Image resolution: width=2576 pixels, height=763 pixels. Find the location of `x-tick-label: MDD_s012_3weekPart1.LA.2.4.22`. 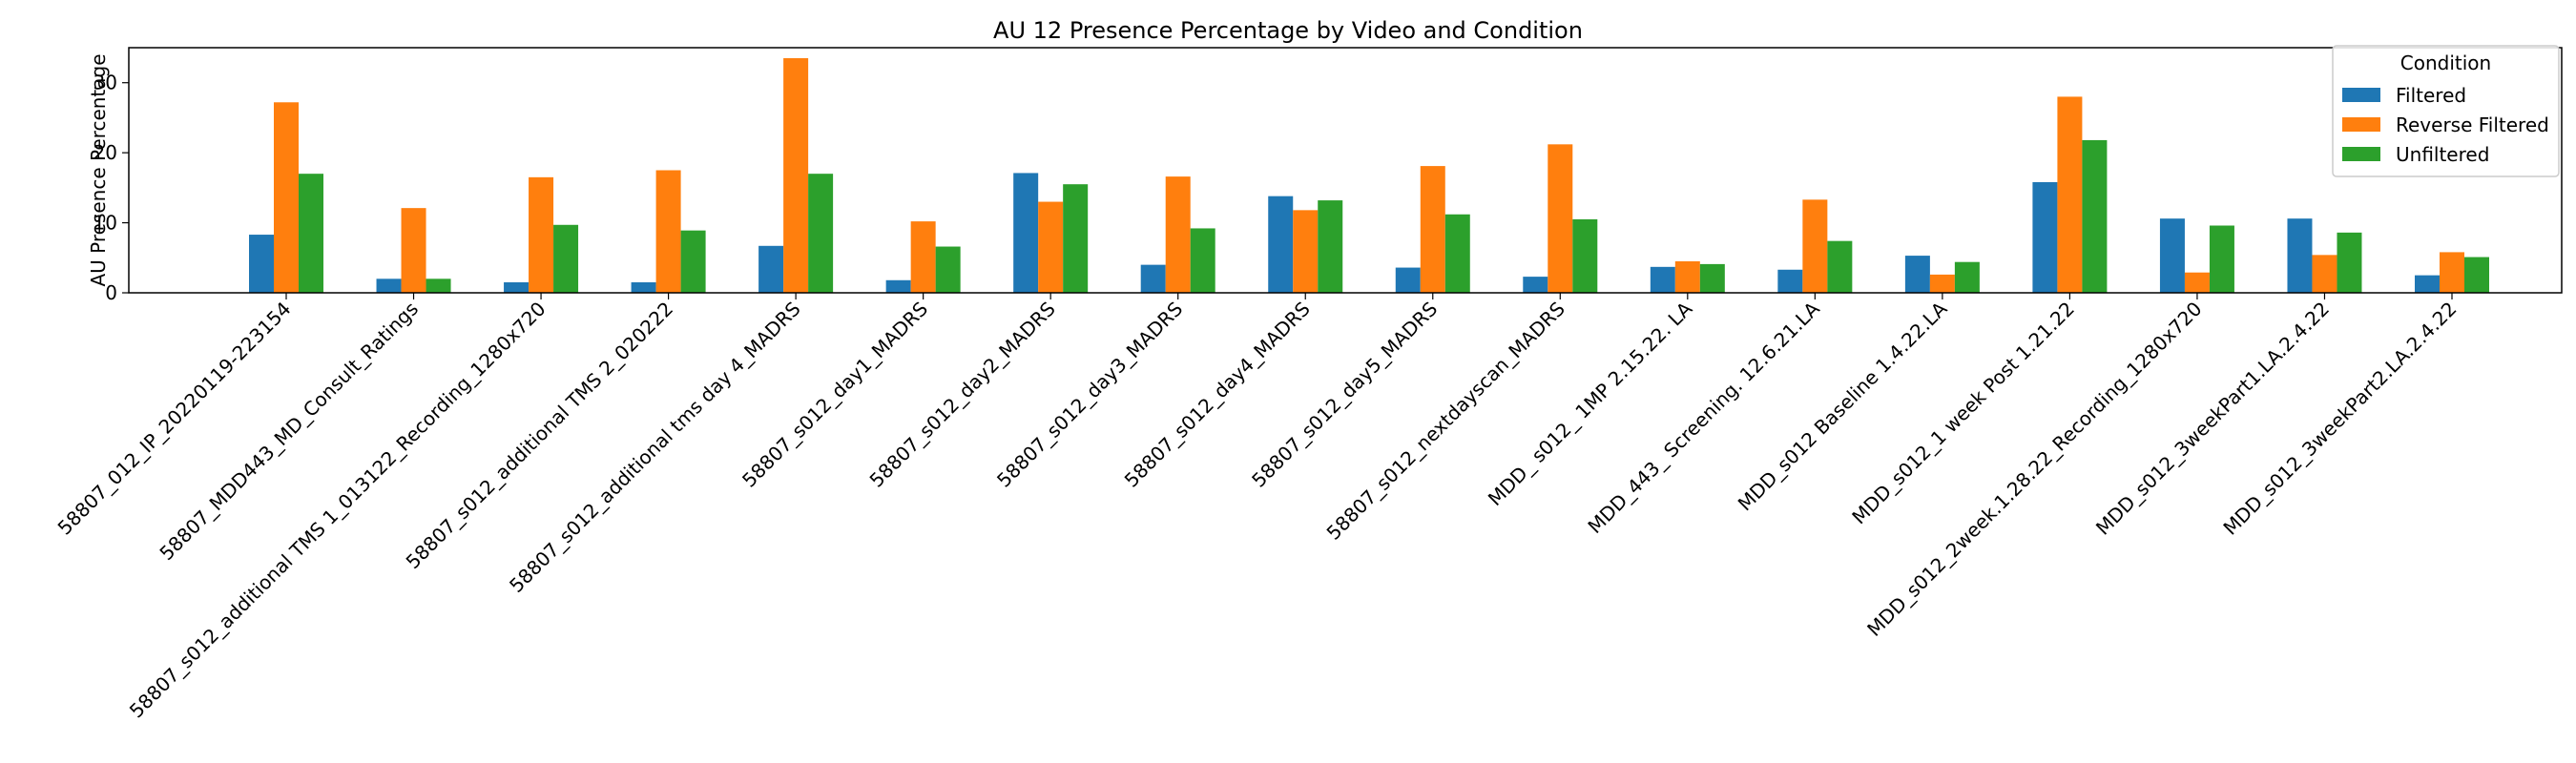

x-tick-label: MDD_s012_3weekPart1.LA.2.4.22 is located at coordinates (2212, 419).